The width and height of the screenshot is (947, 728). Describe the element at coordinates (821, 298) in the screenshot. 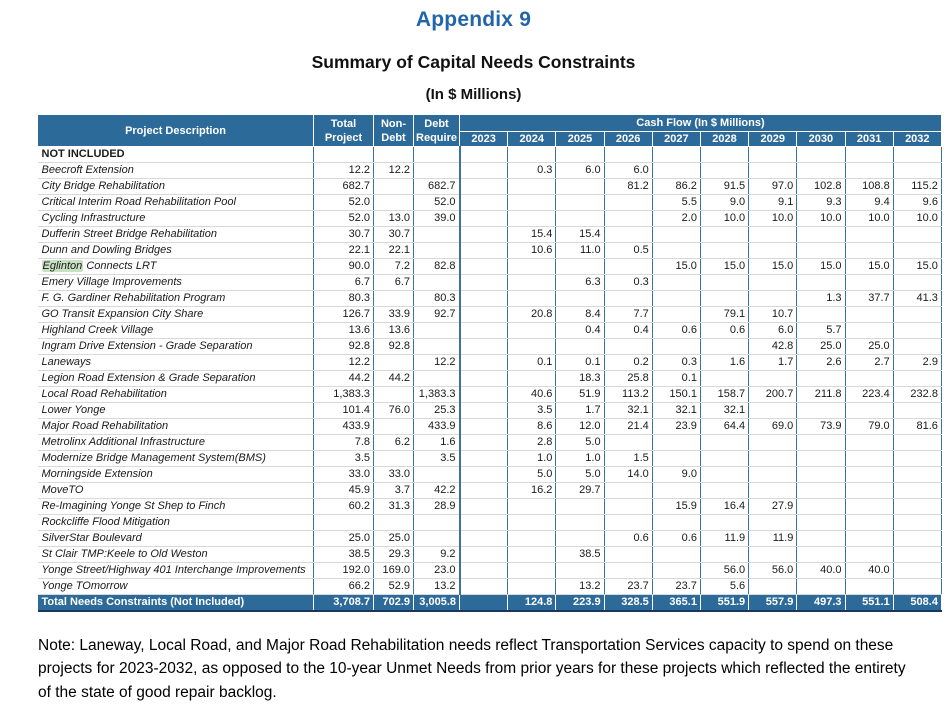

I see `cashflow-2030-cell: 1.3` at that location.